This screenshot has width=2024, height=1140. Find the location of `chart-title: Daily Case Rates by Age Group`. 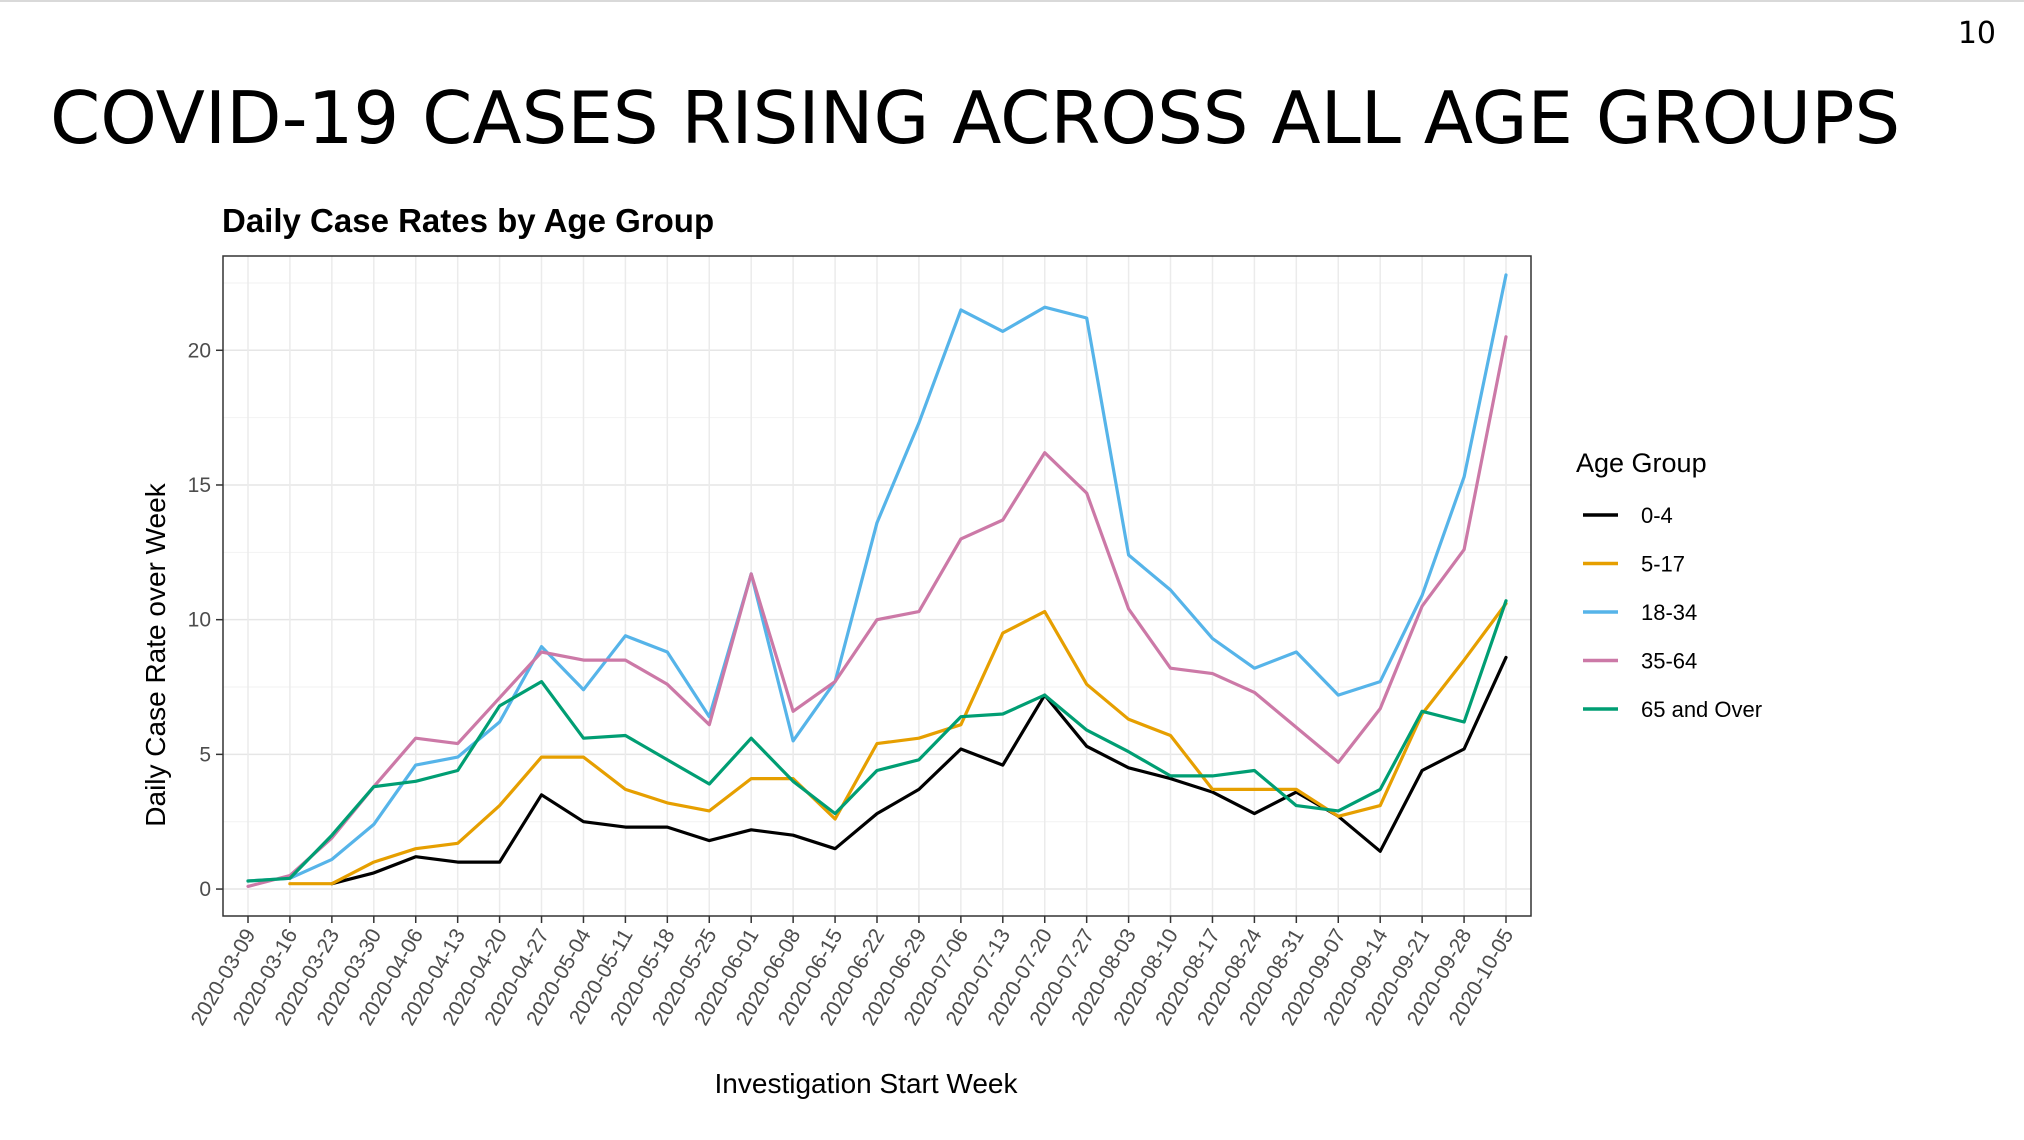

chart-title: Daily Case Rates by Age Group is located at coordinates (468, 220).